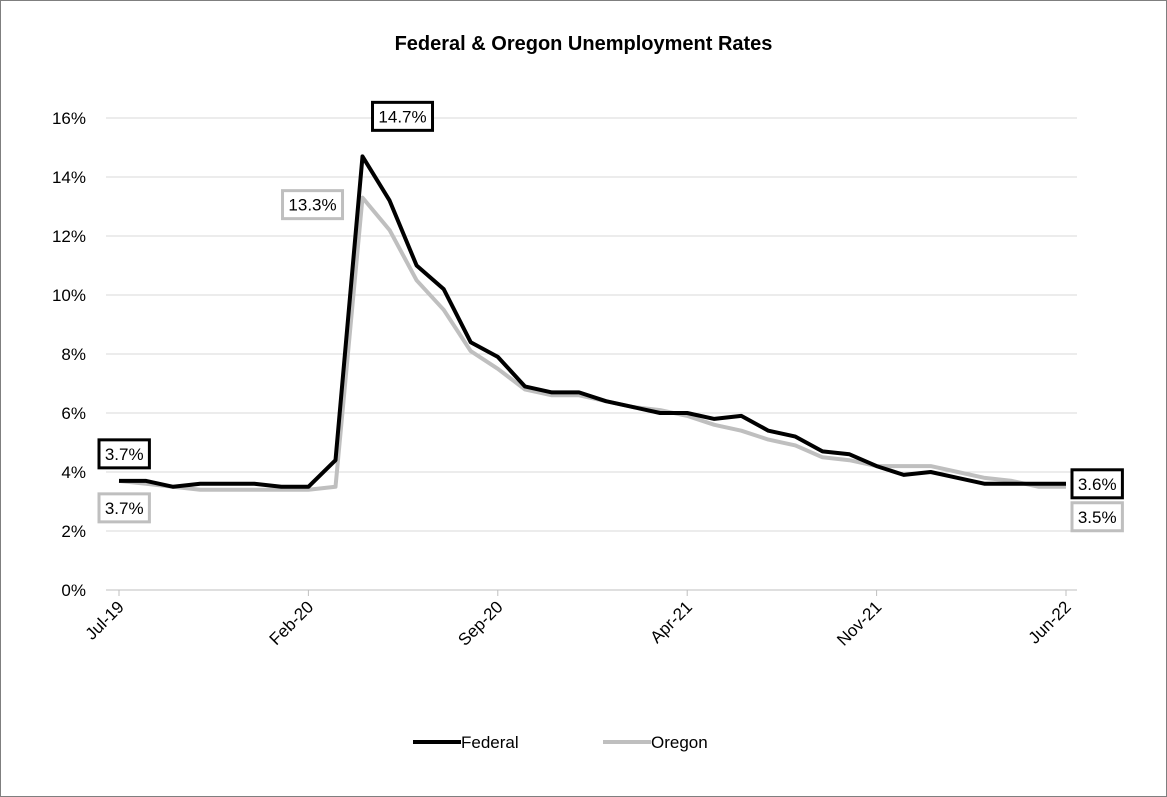 The width and height of the screenshot is (1167, 797). What do you see at coordinates (73, 590) in the screenshot?
I see `y-tick-label: 0%` at bounding box center [73, 590].